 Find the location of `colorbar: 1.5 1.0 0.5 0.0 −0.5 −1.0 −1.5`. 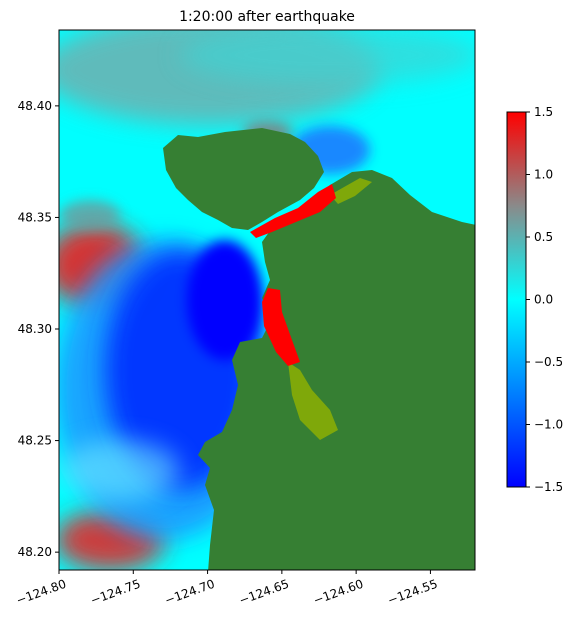

colorbar: 1.5 1.0 0.5 0.0 −0.5 −1.0 −1.5 is located at coordinates (534, 299).